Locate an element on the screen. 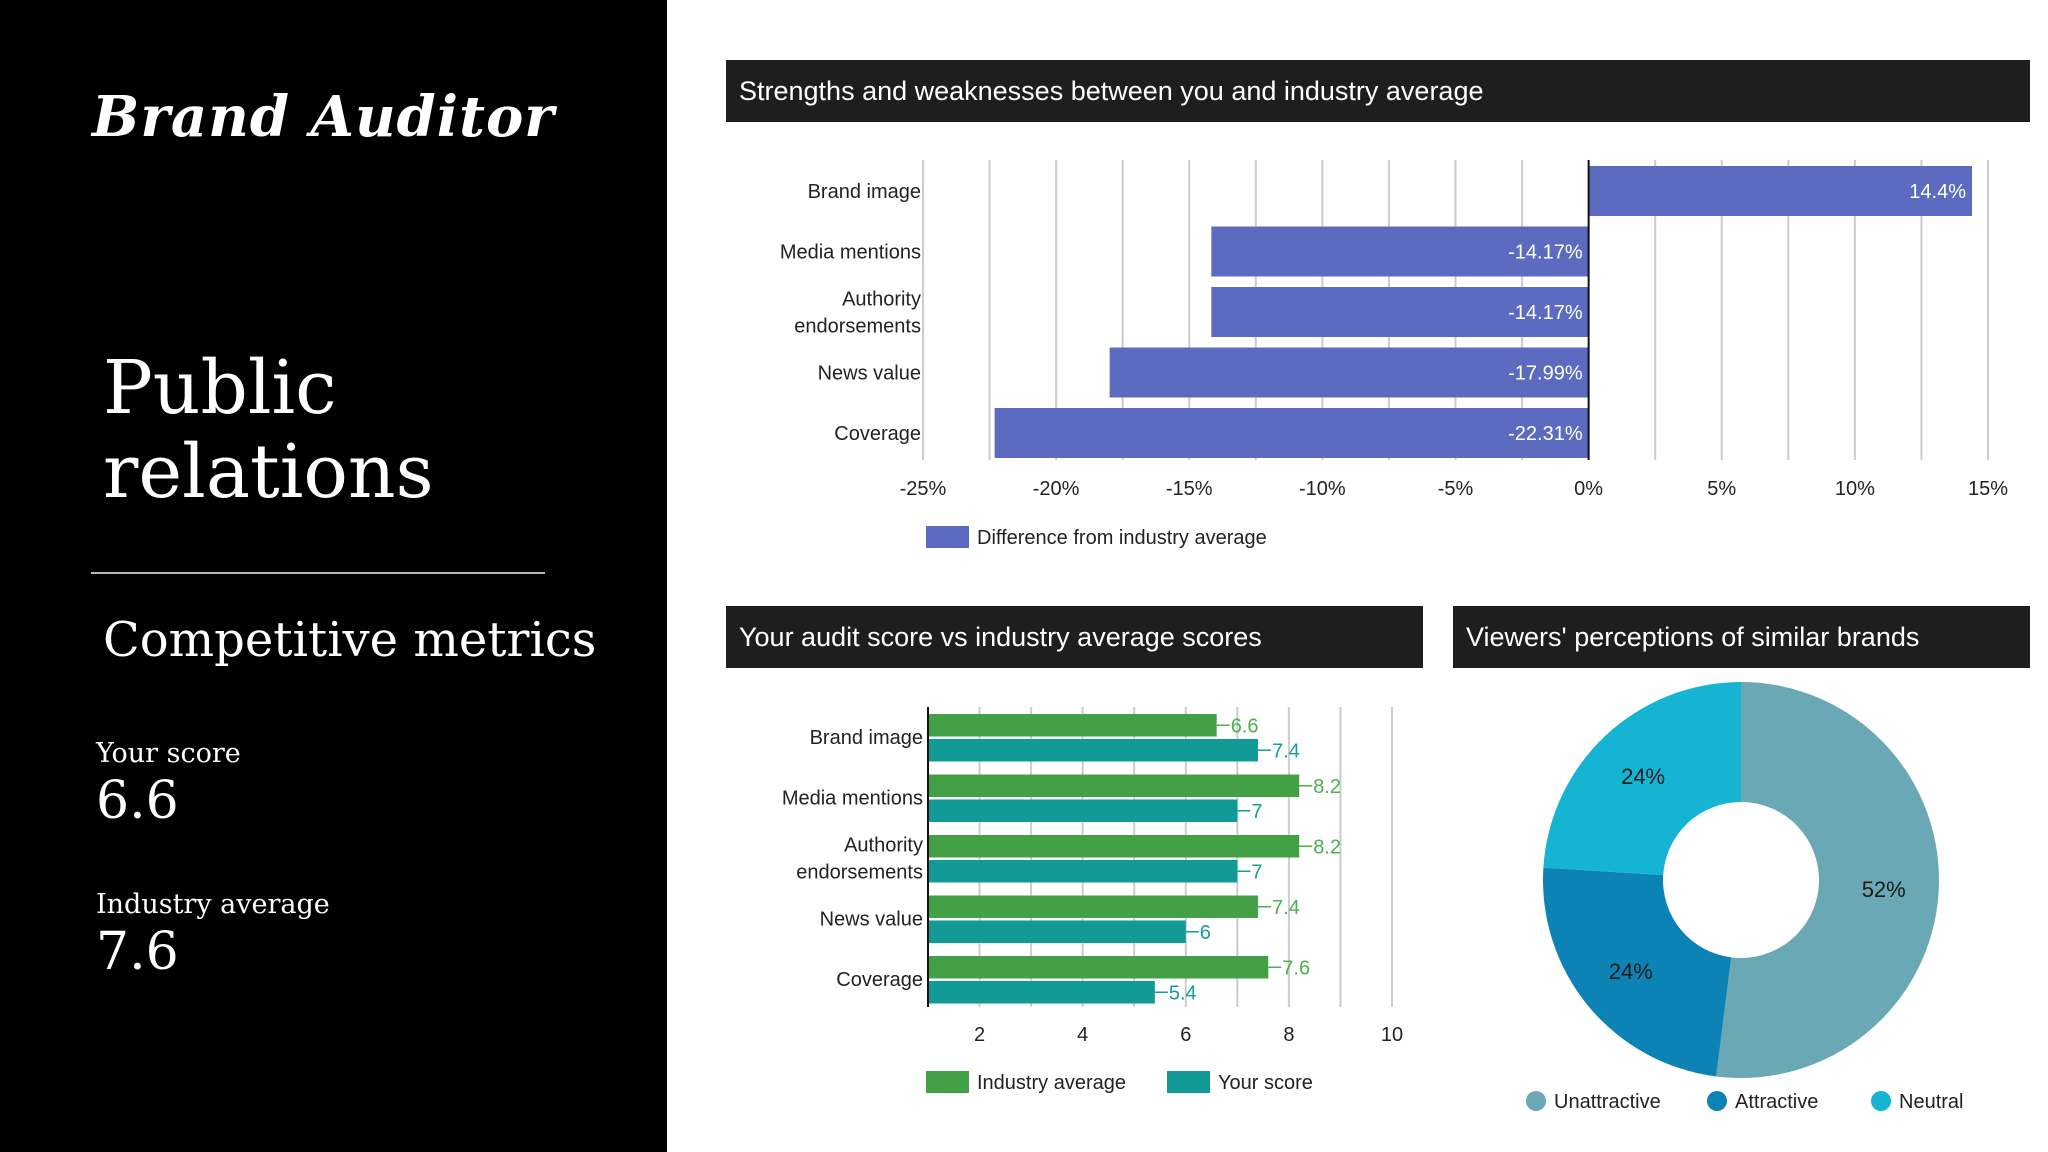 The width and height of the screenshot is (2048, 1152). legend-label: Your score is located at coordinates (1265, 1083).